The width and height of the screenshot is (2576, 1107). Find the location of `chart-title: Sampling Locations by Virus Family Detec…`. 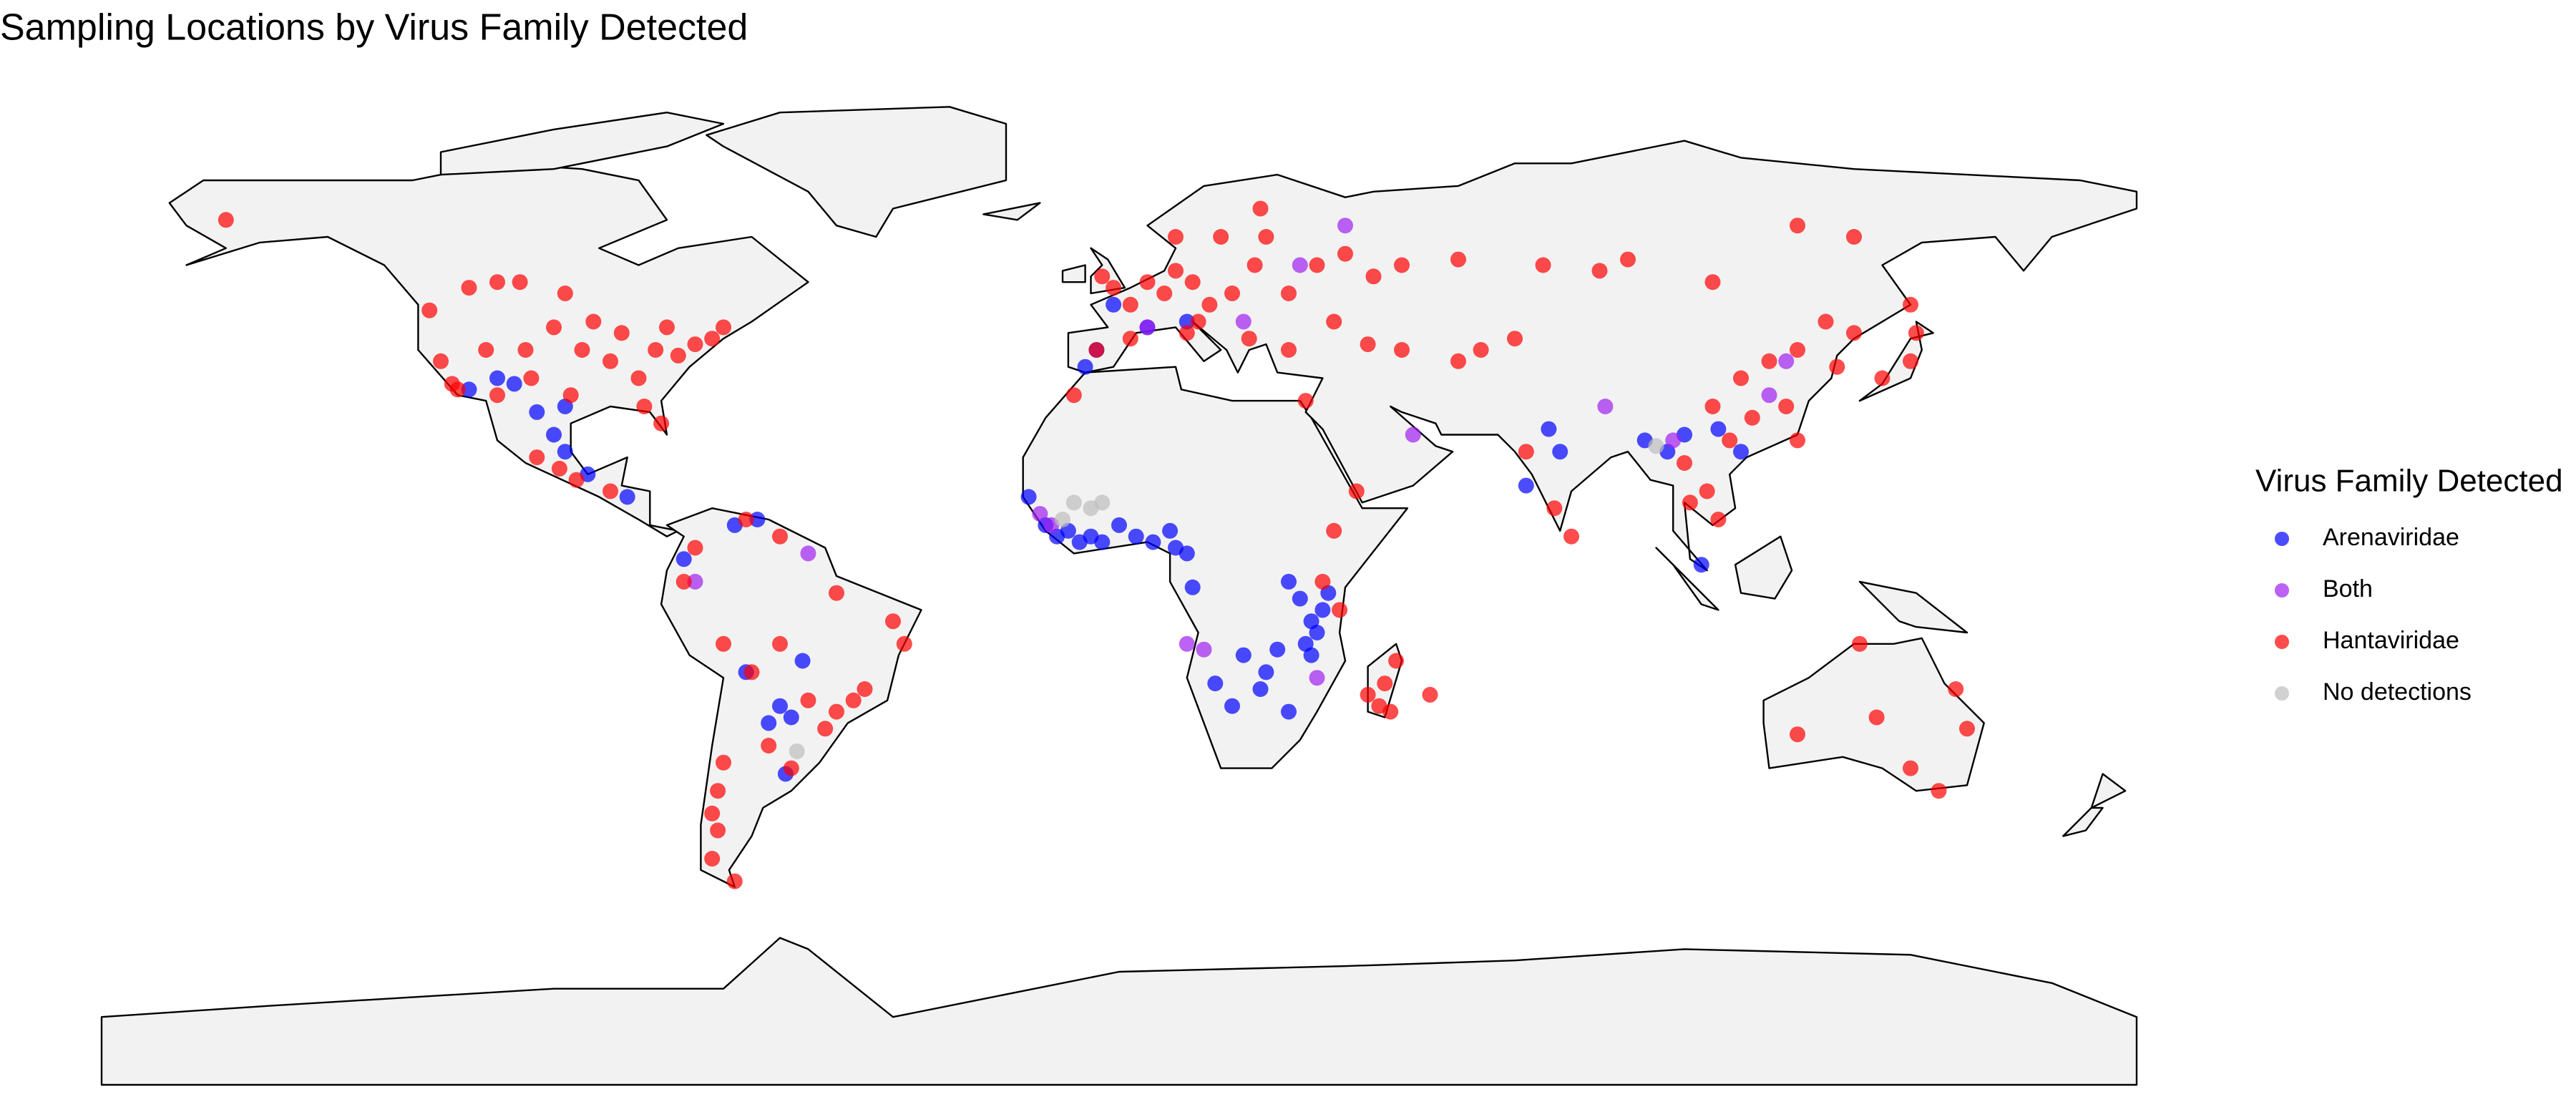

chart-title: Sampling Locations by Virus Family Detec… is located at coordinates (374, 28).